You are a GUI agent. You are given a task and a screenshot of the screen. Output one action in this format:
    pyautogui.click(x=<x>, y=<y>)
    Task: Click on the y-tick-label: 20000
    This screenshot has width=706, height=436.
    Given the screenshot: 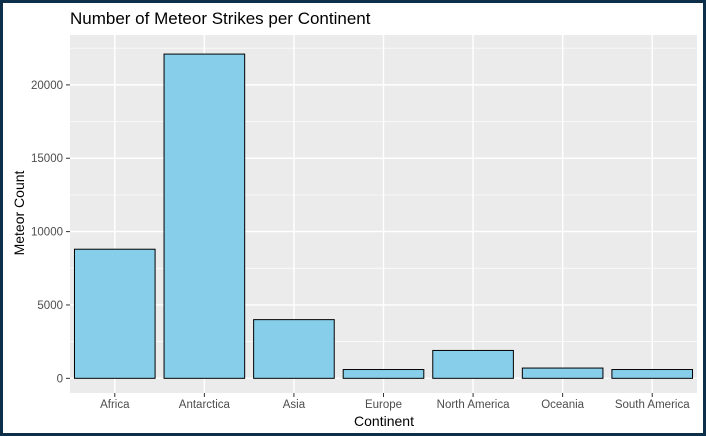 What is the action you would take?
    pyautogui.click(x=47, y=86)
    